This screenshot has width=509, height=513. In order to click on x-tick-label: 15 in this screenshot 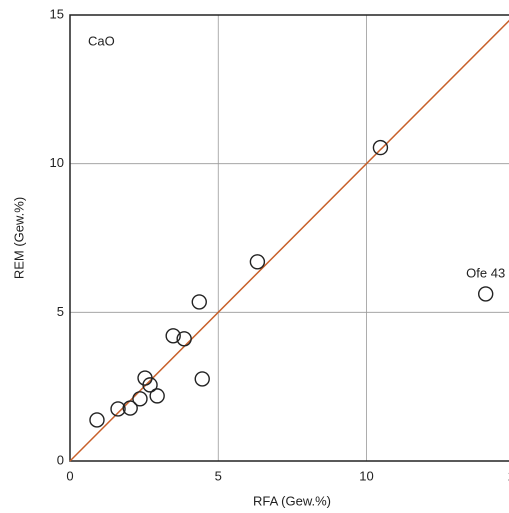, I will do `click(508, 475)`.